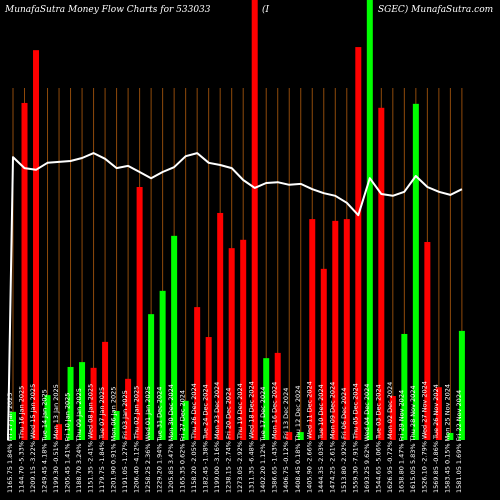 Image resolution: width=500 pixels, height=500 pixels. I want to click on x-tick-label: 1206.40 -4.12% Thu 02 Jan 2025, so click(137, 439).